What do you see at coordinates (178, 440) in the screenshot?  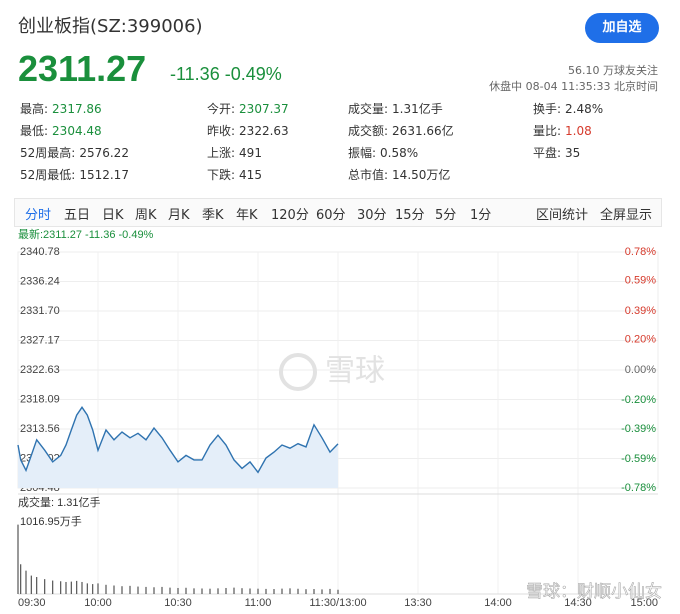 I see `price-line` at bounding box center [178, 440].